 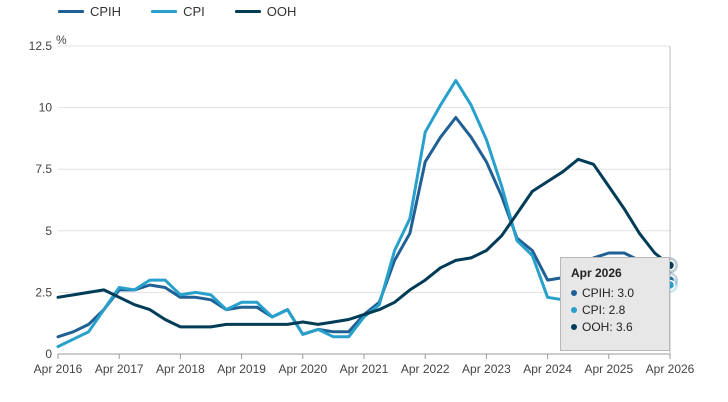 I want to click on legend-item-cpih: CPIH, so click(x=89, y=11).